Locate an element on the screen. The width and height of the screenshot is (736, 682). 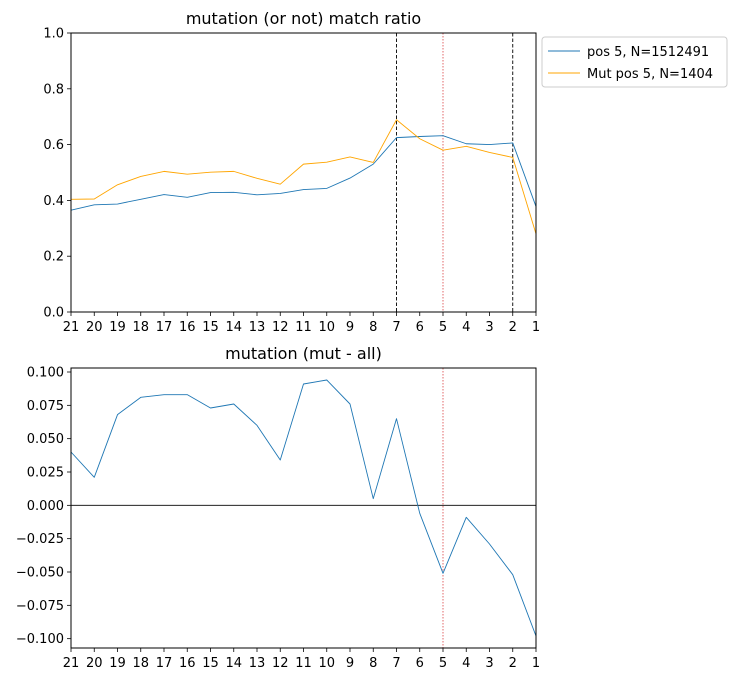
match-ratio-title: mutation (or not) match ratio is located at coordinates (303, 18).